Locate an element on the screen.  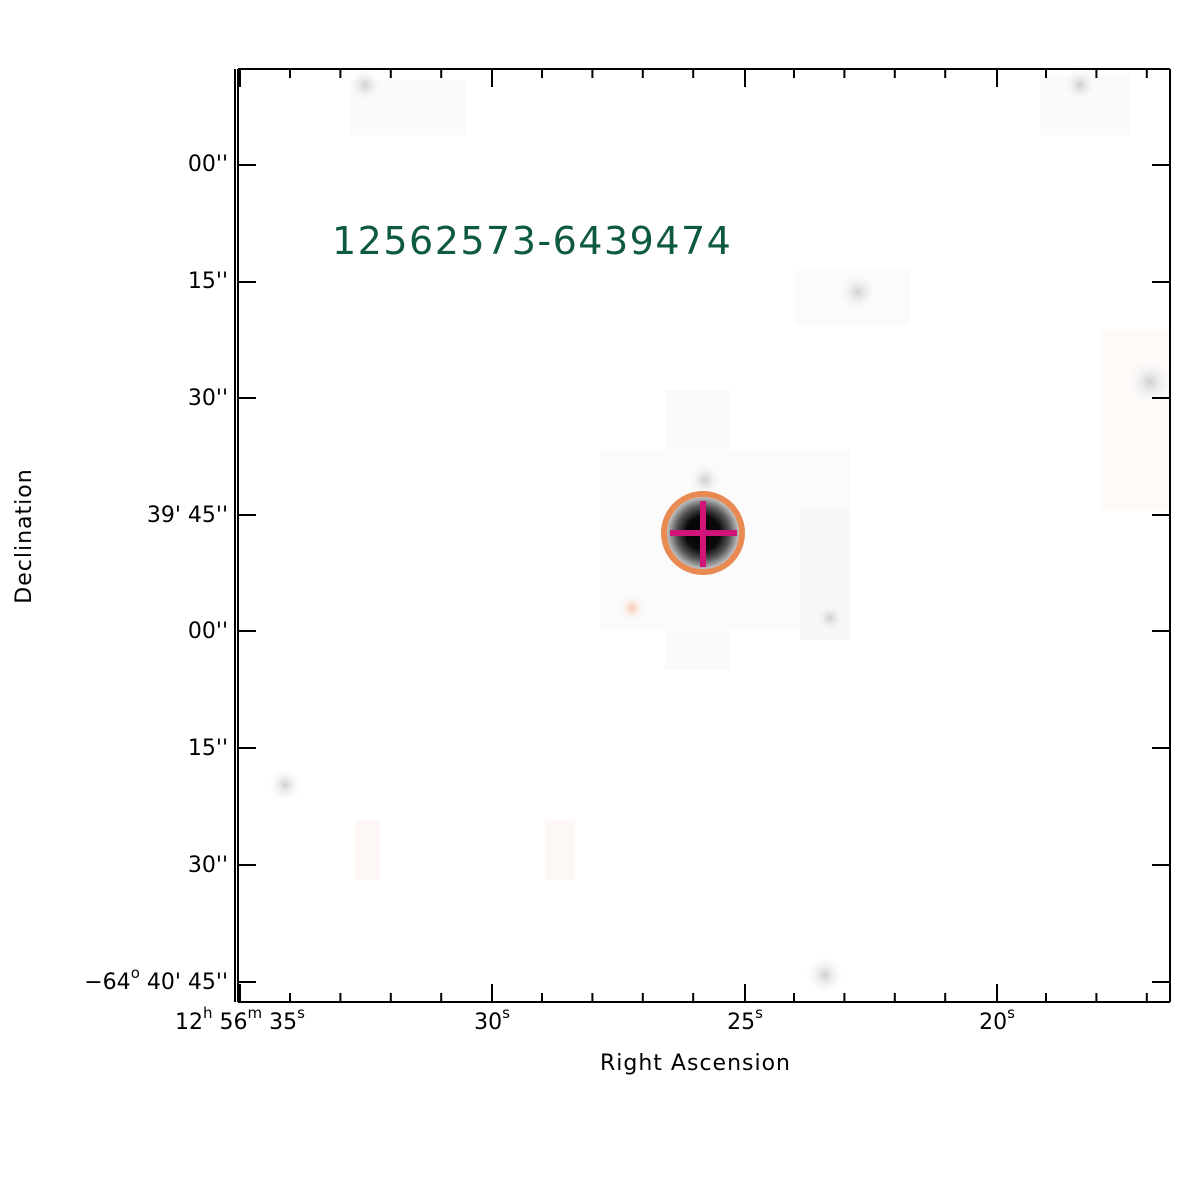
source-circle-marker is located at coordinates (703, 533).